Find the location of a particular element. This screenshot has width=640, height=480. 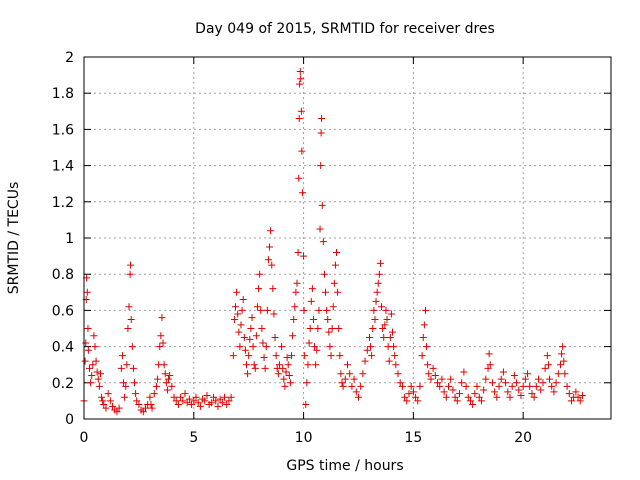

y-tick-label: 1.2 is located at coordinates (63, 203).